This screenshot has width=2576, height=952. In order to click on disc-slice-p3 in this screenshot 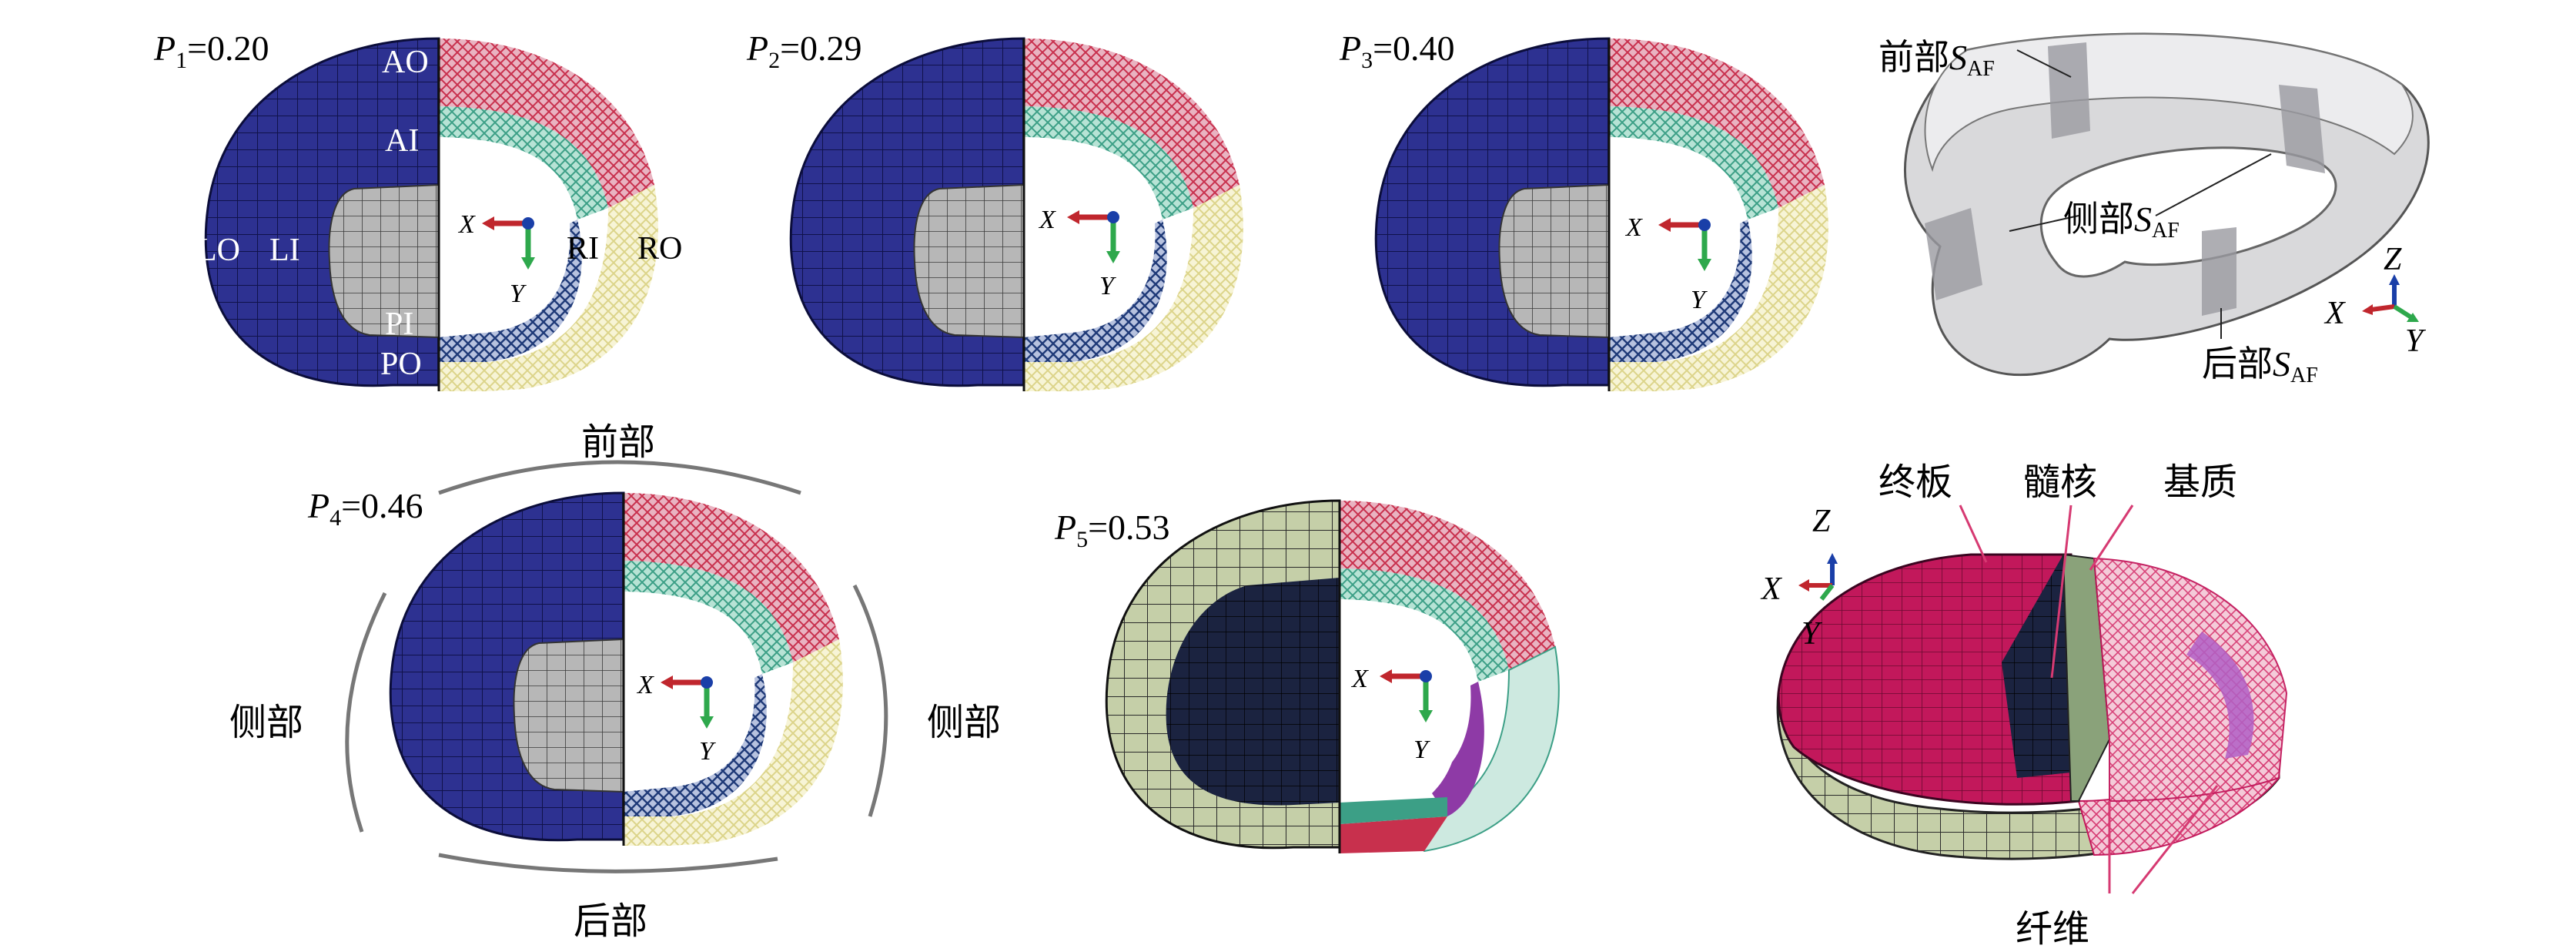, I will do `click(1602, 215)`.